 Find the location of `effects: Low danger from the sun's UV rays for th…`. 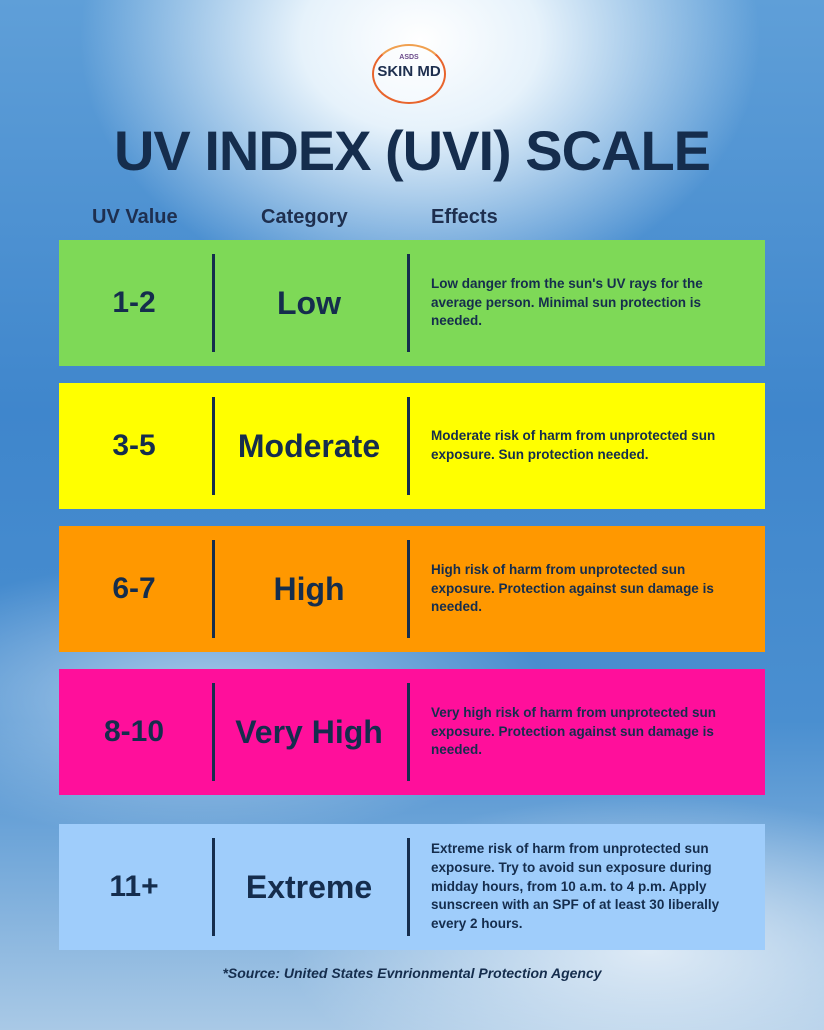

effects: Low danger from the sun's UV rays for th… is located at coordinates (567, 302).